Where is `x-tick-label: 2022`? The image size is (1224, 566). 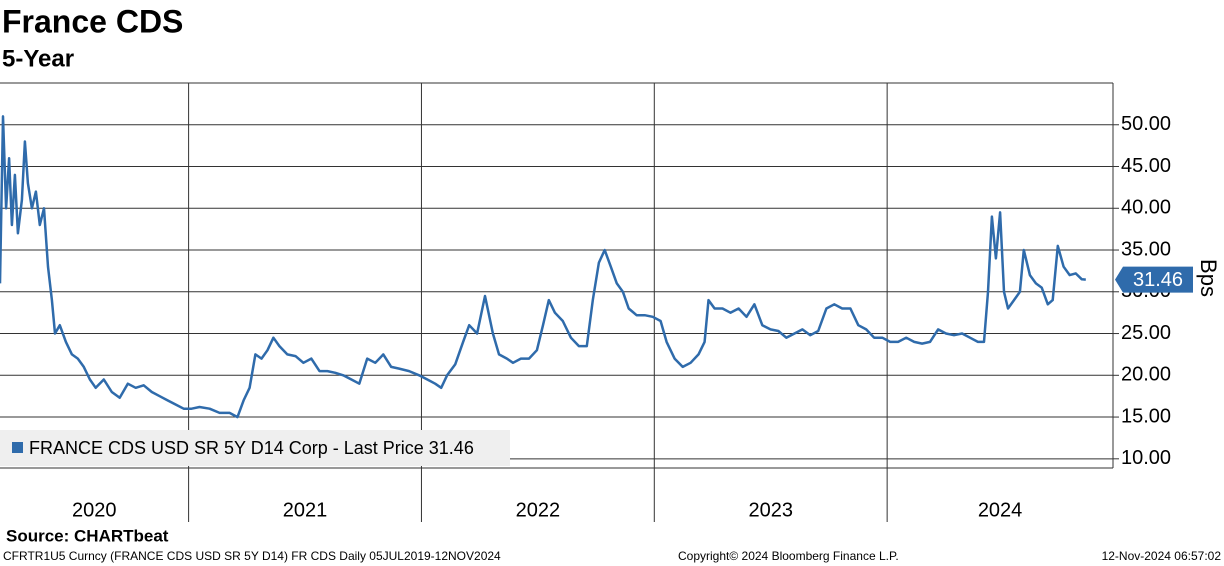
x-tick-label: 2022 is located at coordinates (538, 510).